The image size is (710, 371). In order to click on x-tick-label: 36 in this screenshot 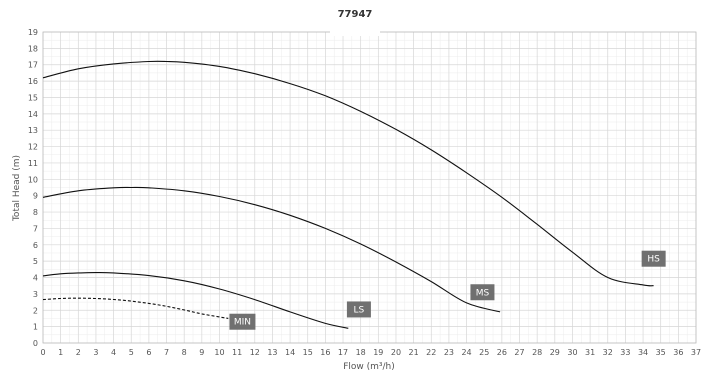, I will do `click(678, 352)`.